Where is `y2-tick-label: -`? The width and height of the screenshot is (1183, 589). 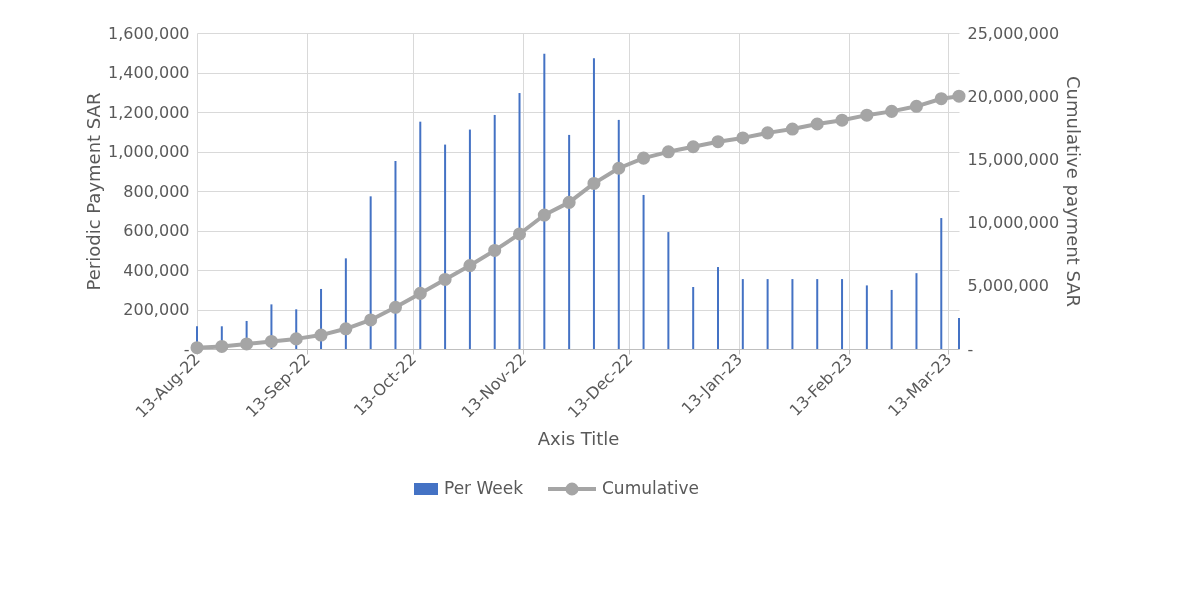 y2-tick-label: - is located at coordinates (970, 349).